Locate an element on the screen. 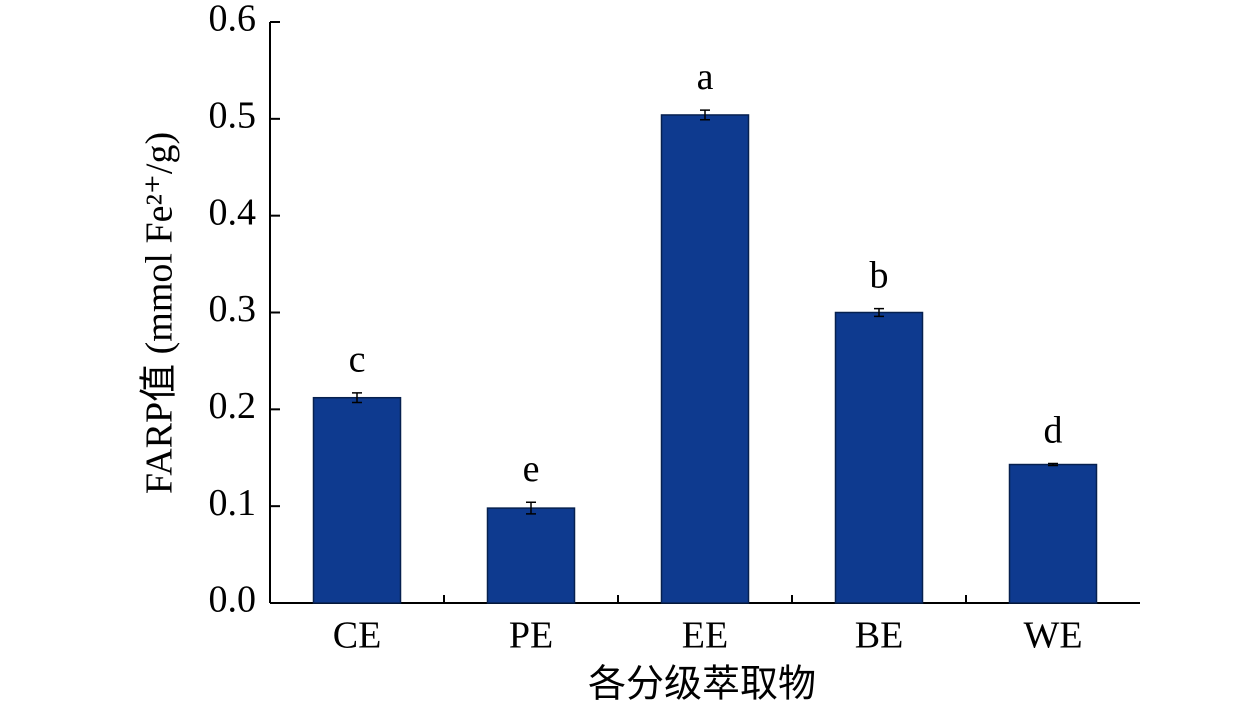 This screenshot has height=717, width=1260. significance-label: a is located at coordinates (705, 77).